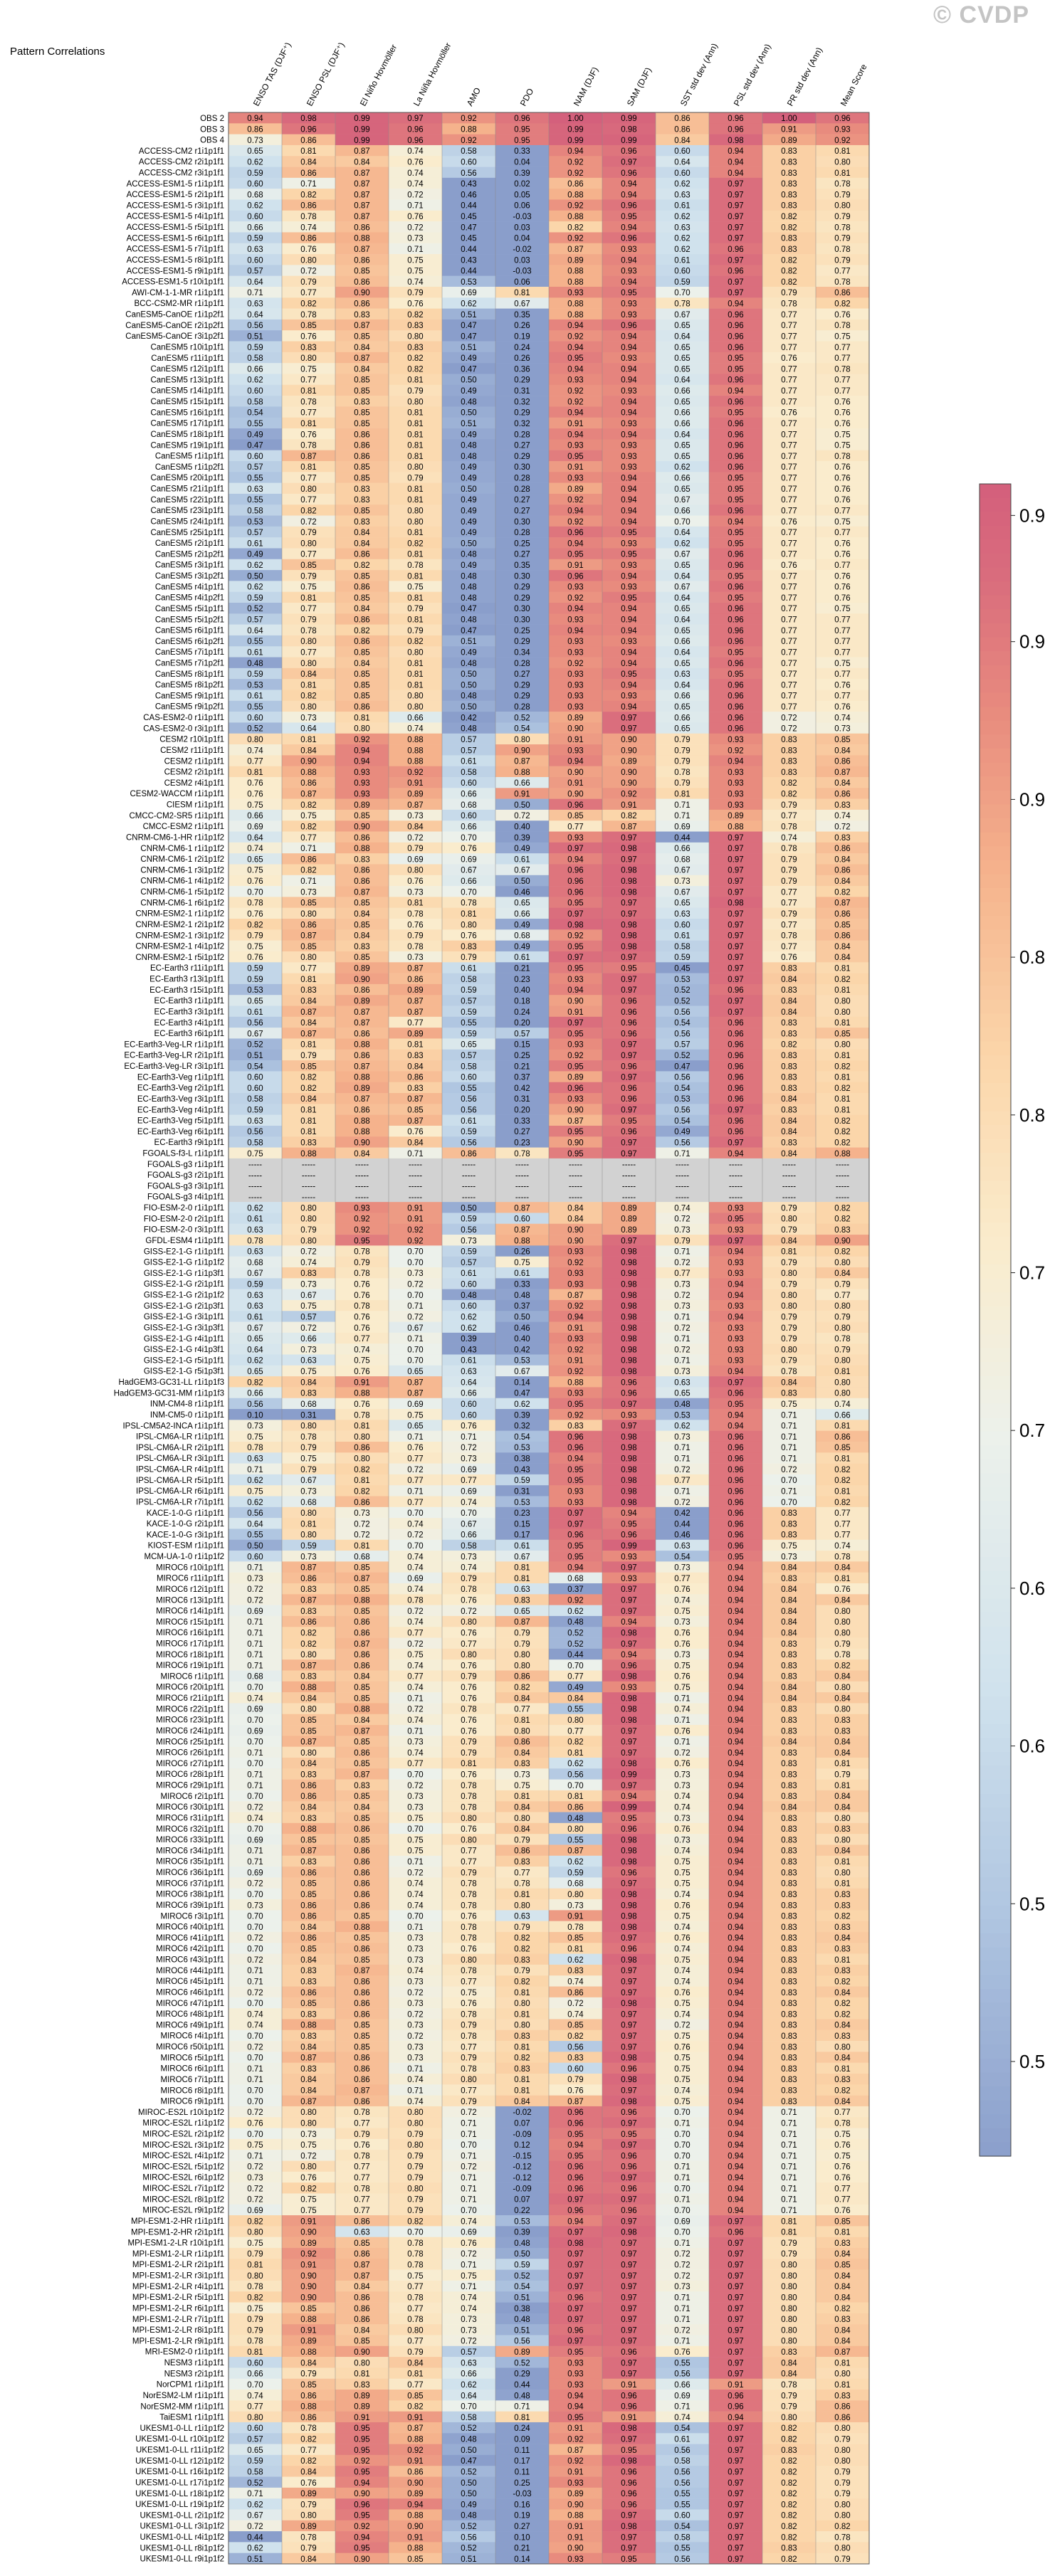  Describe the element at coordinates (255, 141) in the screenshot. I see `cell-value: 0.73` at that location.